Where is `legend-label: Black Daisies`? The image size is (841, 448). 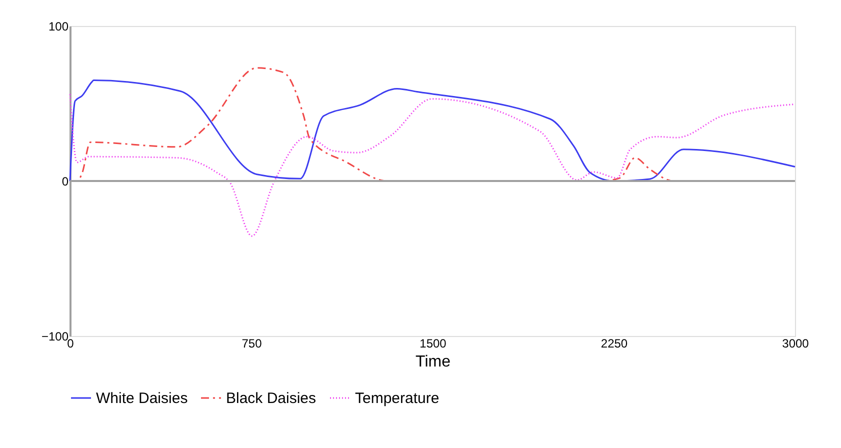 legend-label: Black Daisies is located at coordinates (271, 398).